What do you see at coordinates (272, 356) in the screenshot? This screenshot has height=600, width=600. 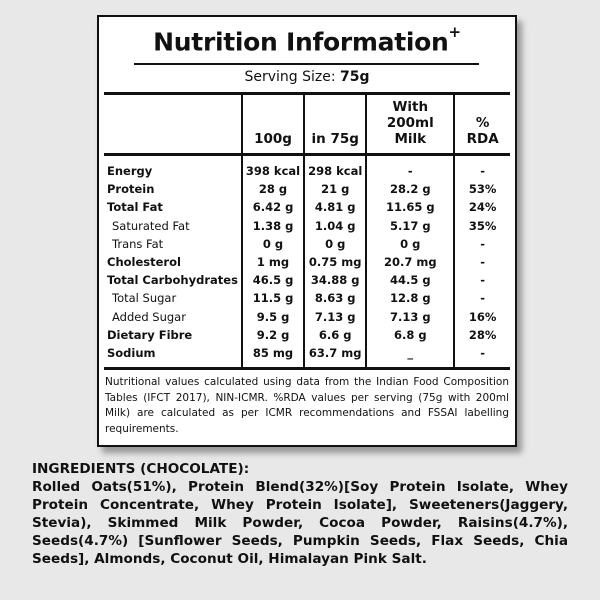 I see `nutrient-value: 85 mg` at bounding box center [272, 356].